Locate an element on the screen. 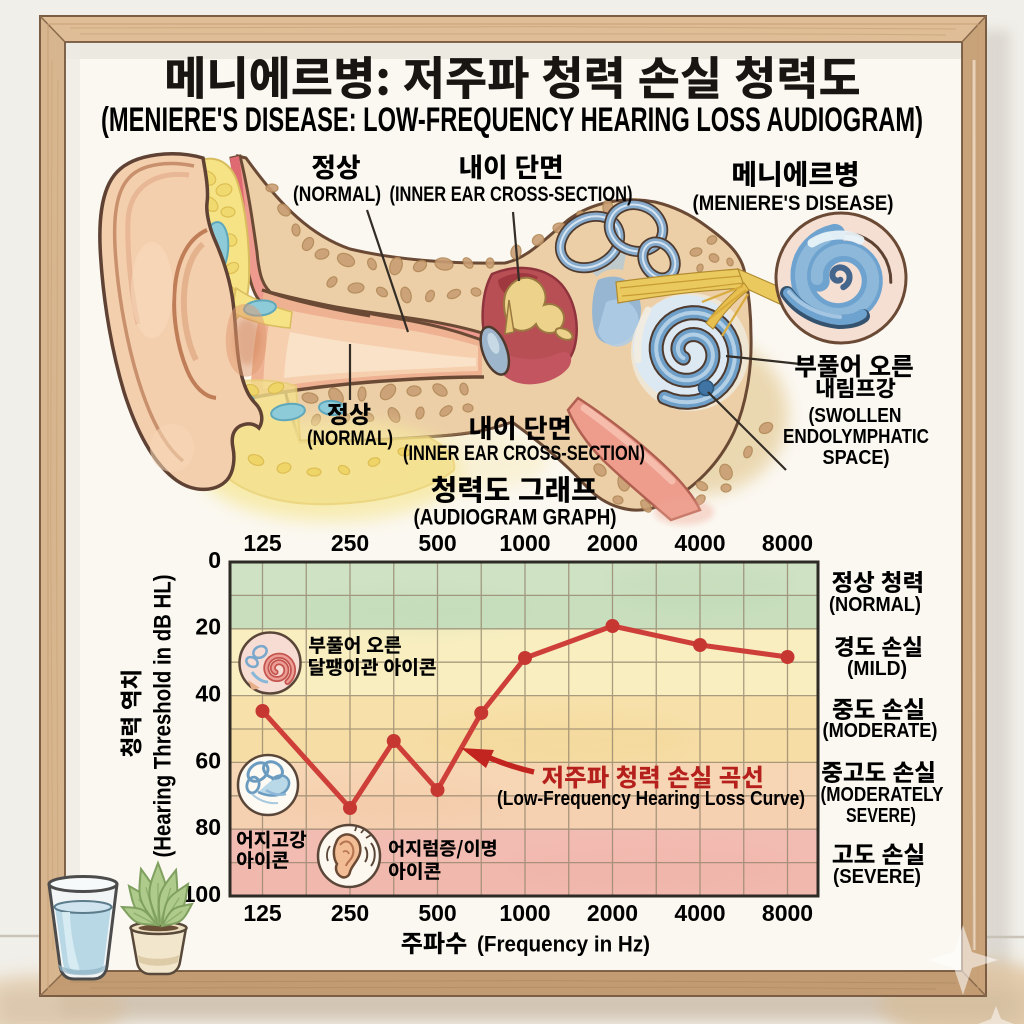 This screenshot has width=1024, height=1024. svg-text: (MENIERE'S DISEASE) is located at coordinates (793, 203).